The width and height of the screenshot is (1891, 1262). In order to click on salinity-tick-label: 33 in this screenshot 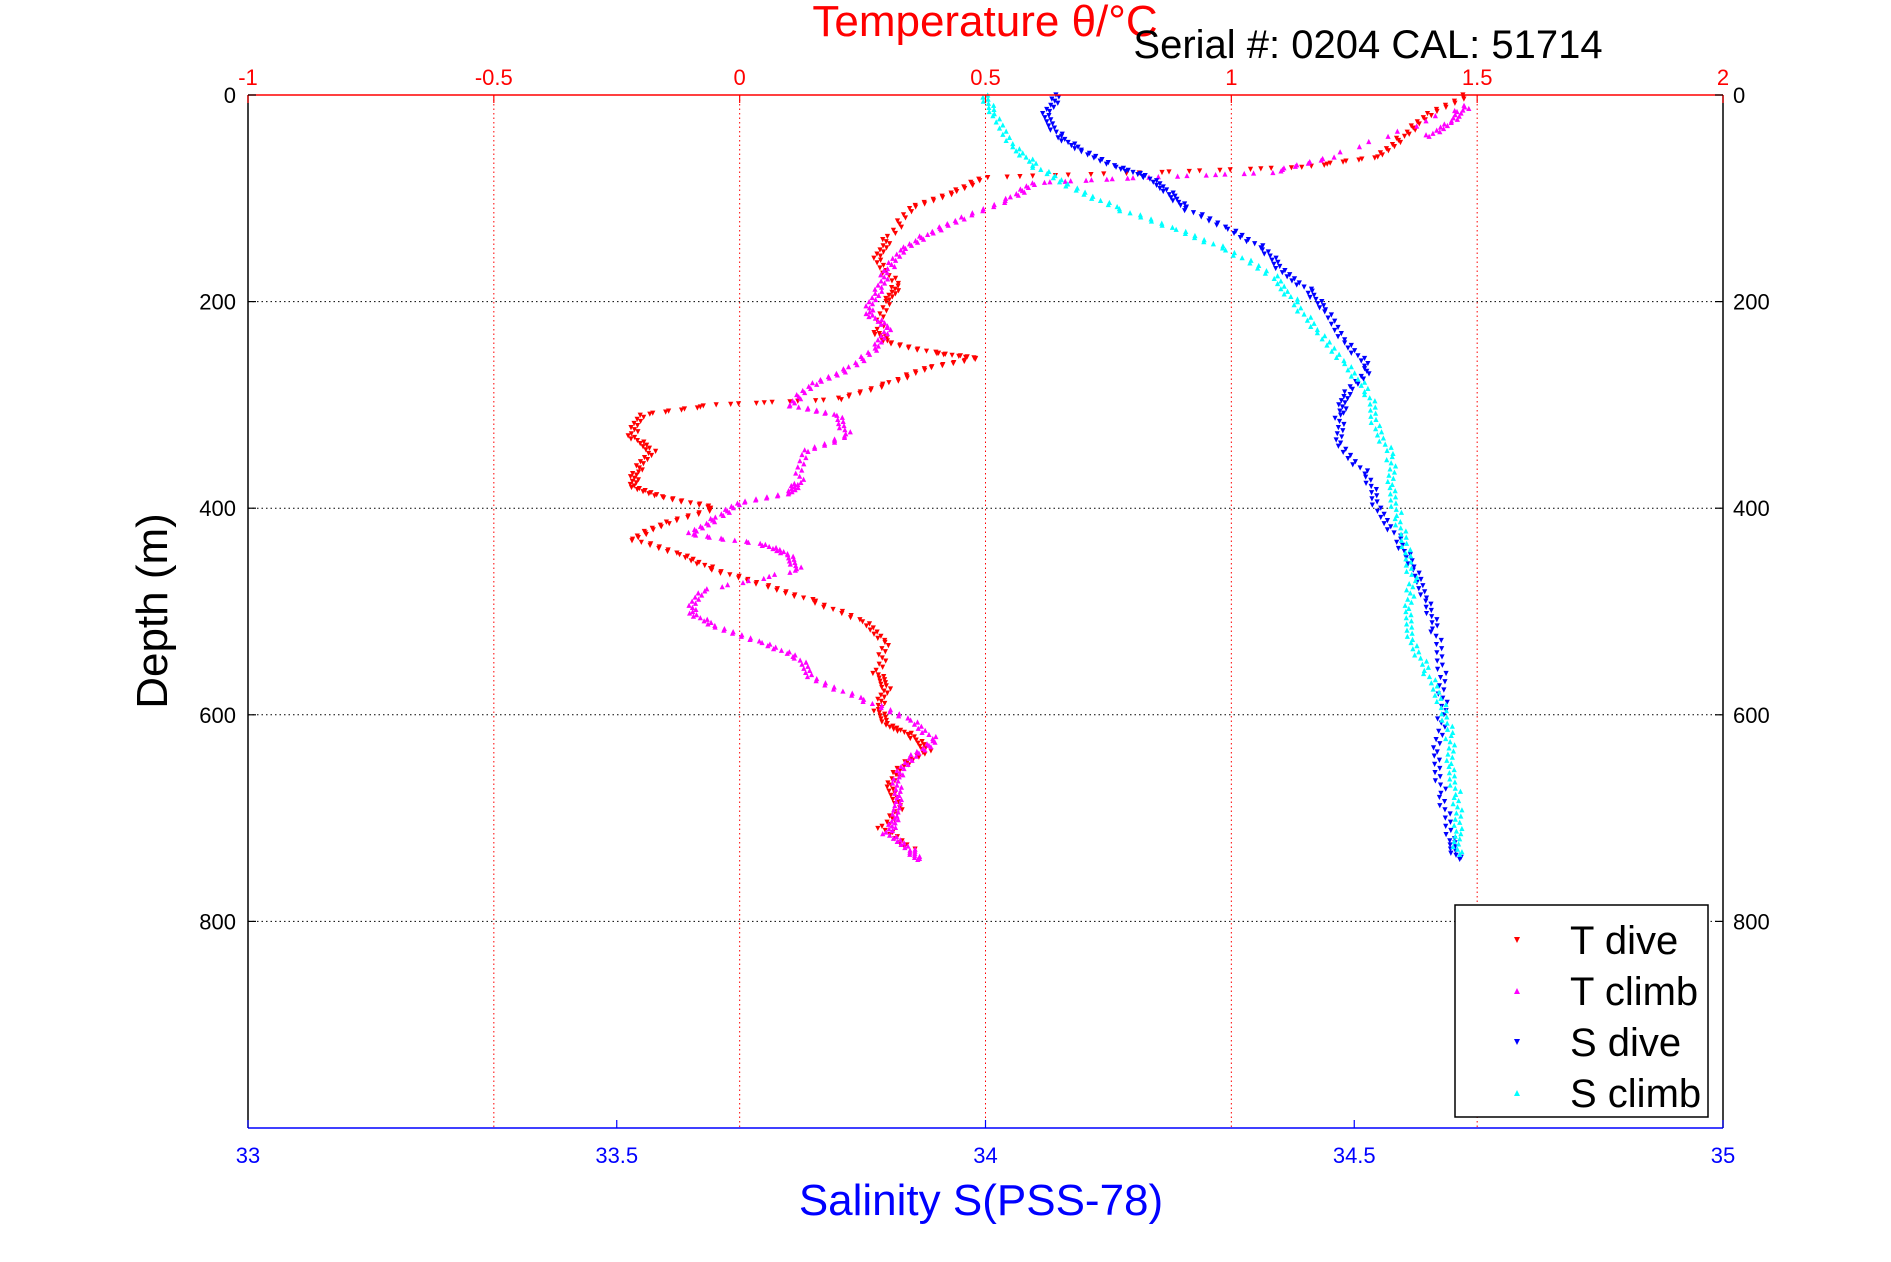, I will do `click(248, 1155)`.